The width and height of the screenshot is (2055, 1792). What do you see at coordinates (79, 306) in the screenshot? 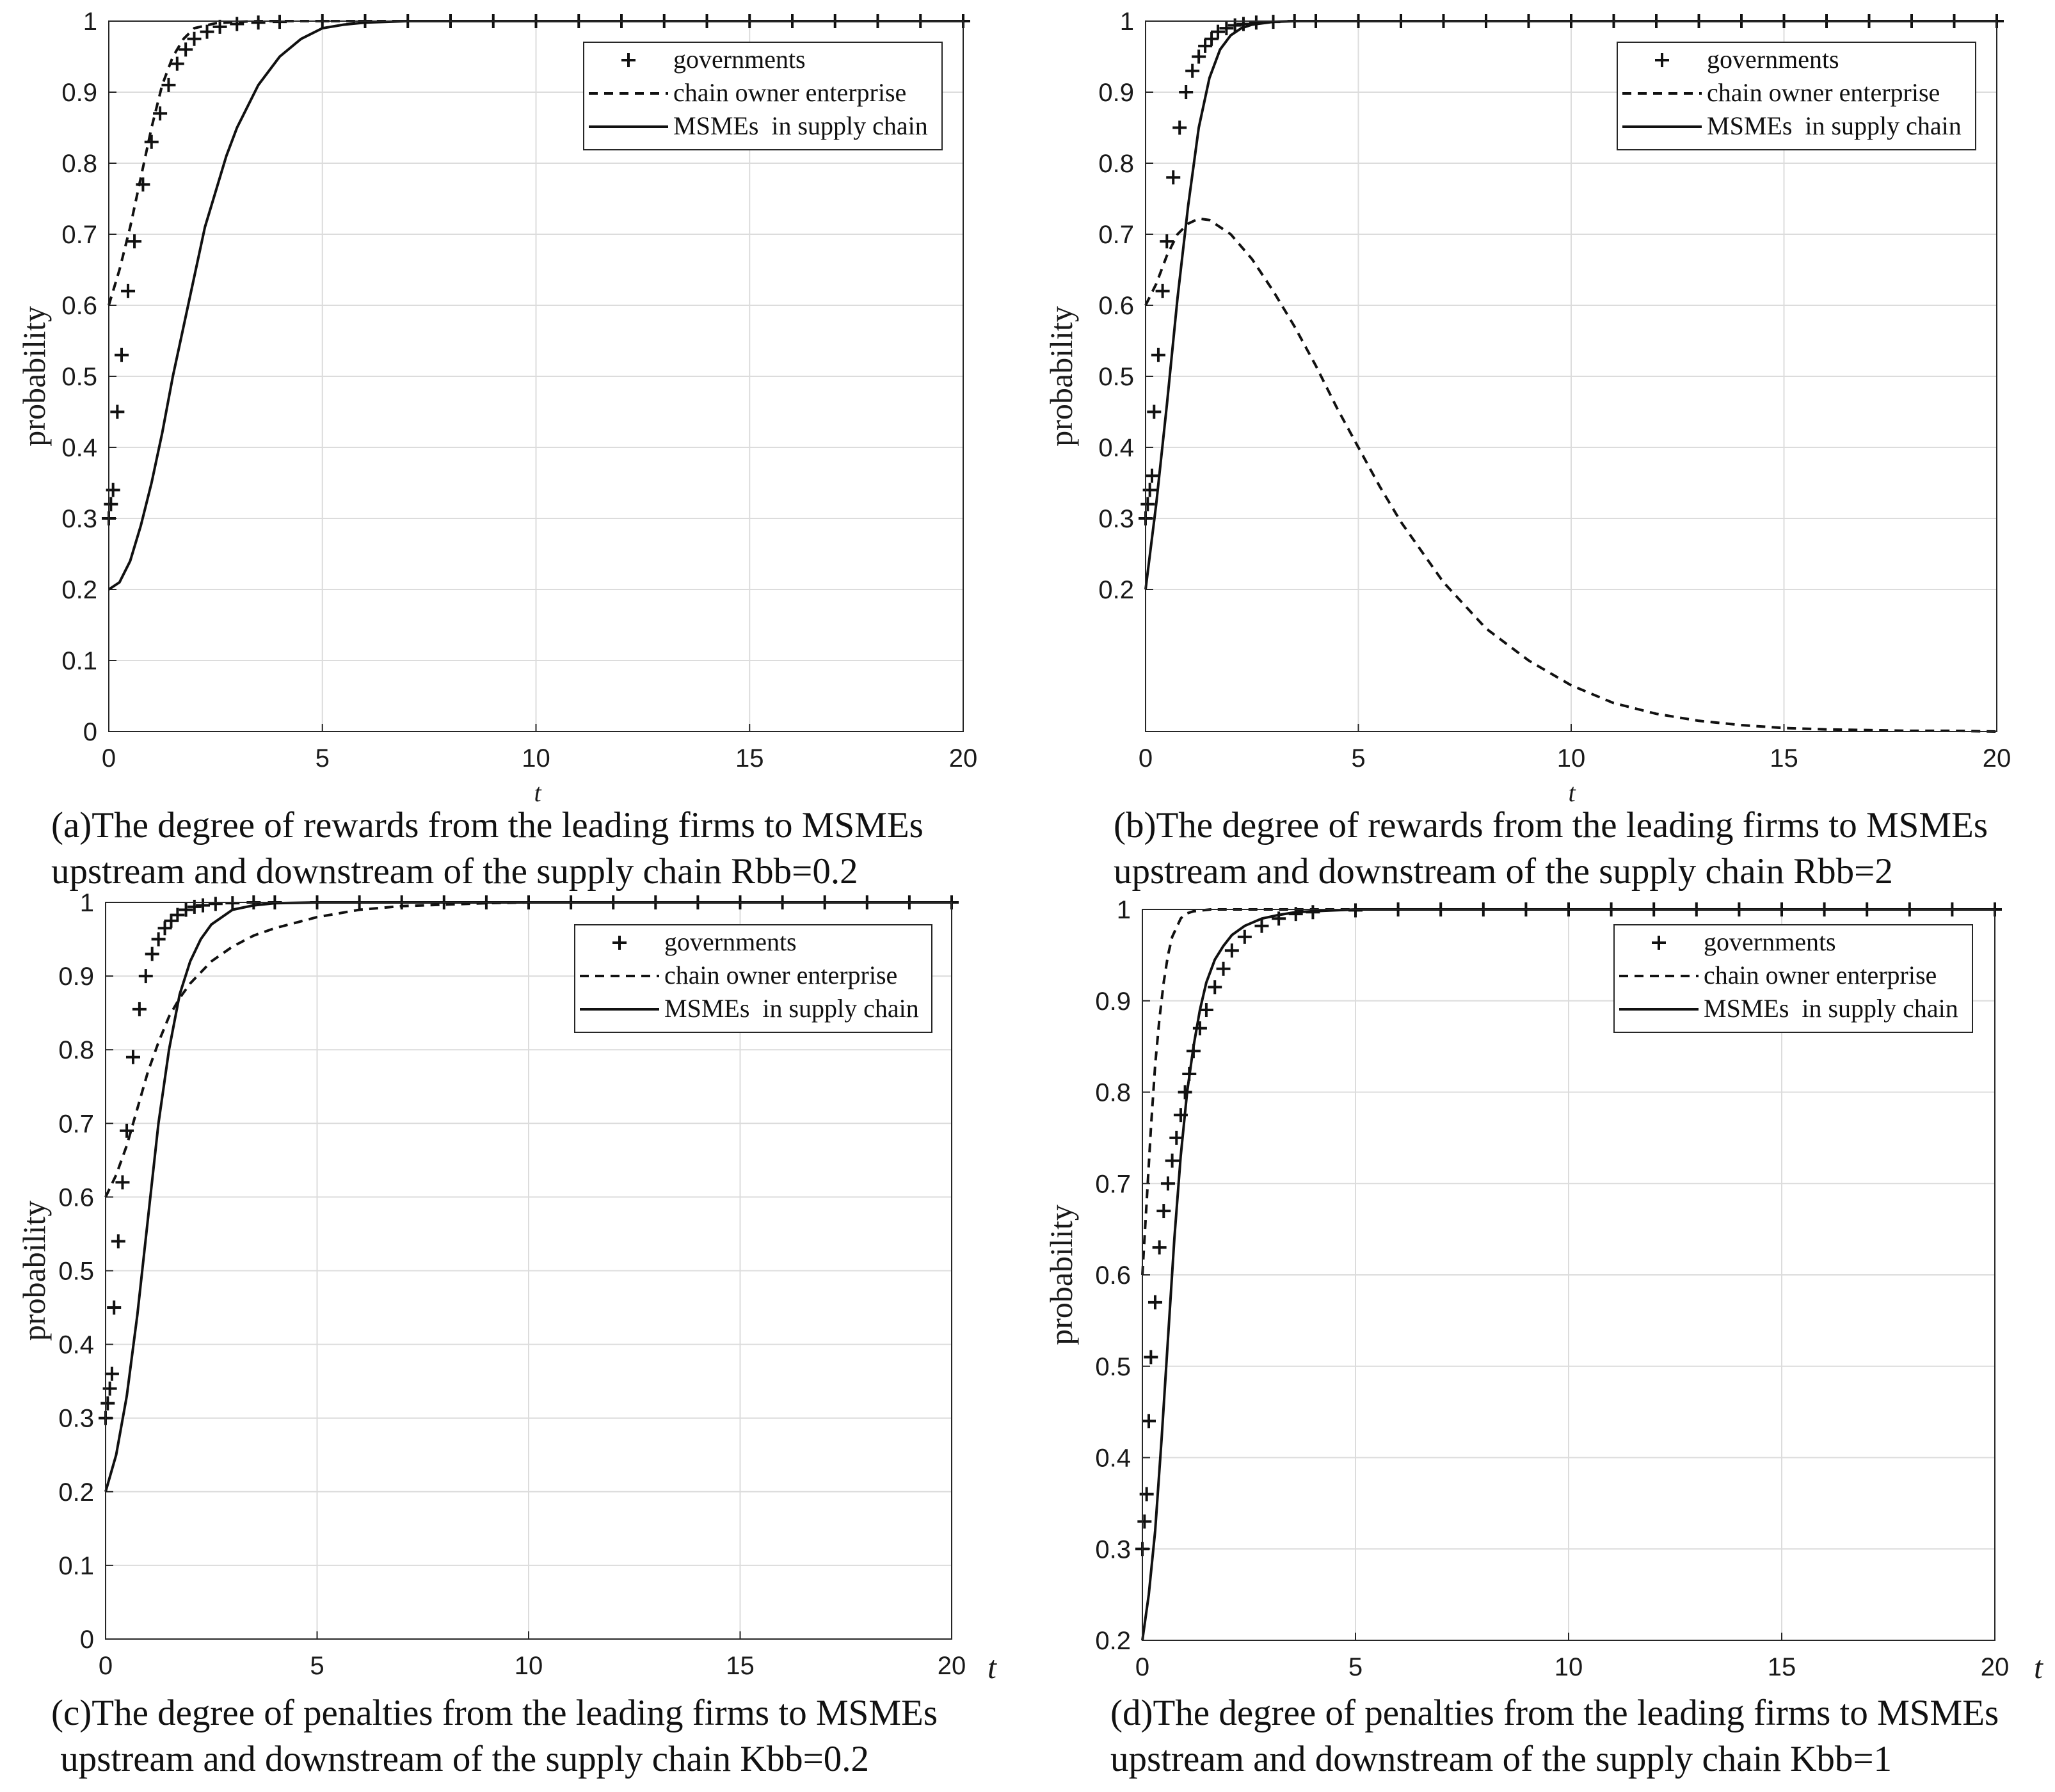
I see `y-tick-label: 0.6` at bounding box center [79, 306].